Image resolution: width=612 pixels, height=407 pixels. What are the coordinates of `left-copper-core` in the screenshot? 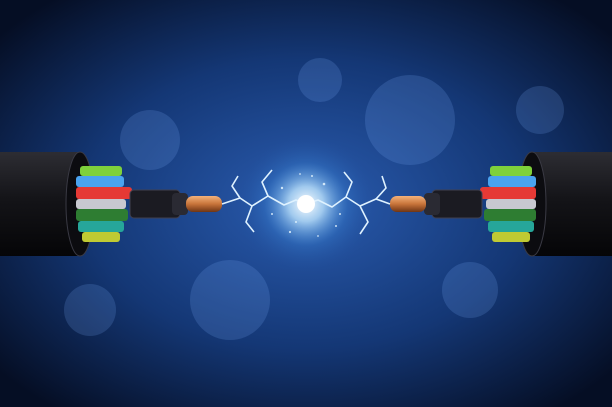 It's located at (204, 204).